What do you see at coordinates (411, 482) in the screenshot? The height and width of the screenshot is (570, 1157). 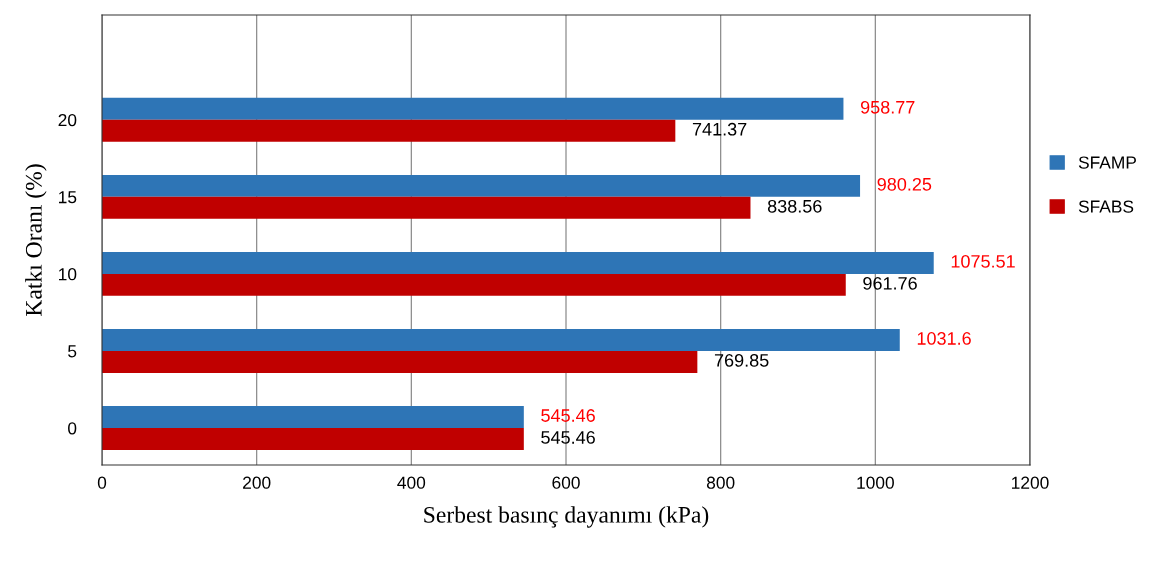 I see `x-tick-label: 400` at bounding box center [411, 482].